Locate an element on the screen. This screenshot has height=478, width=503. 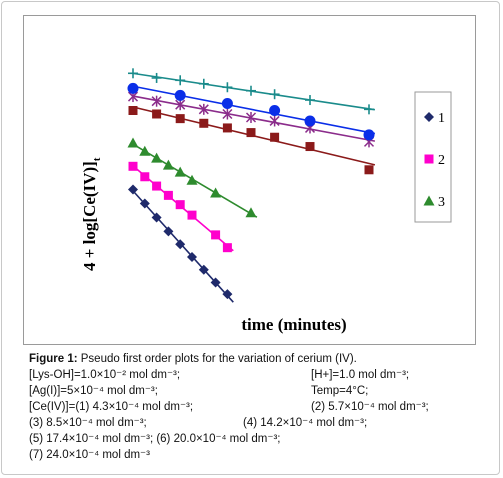
caption-right: (4) 14.2×10⁻⁴ mol dm⁻³; is located at coordinates (305, 423).